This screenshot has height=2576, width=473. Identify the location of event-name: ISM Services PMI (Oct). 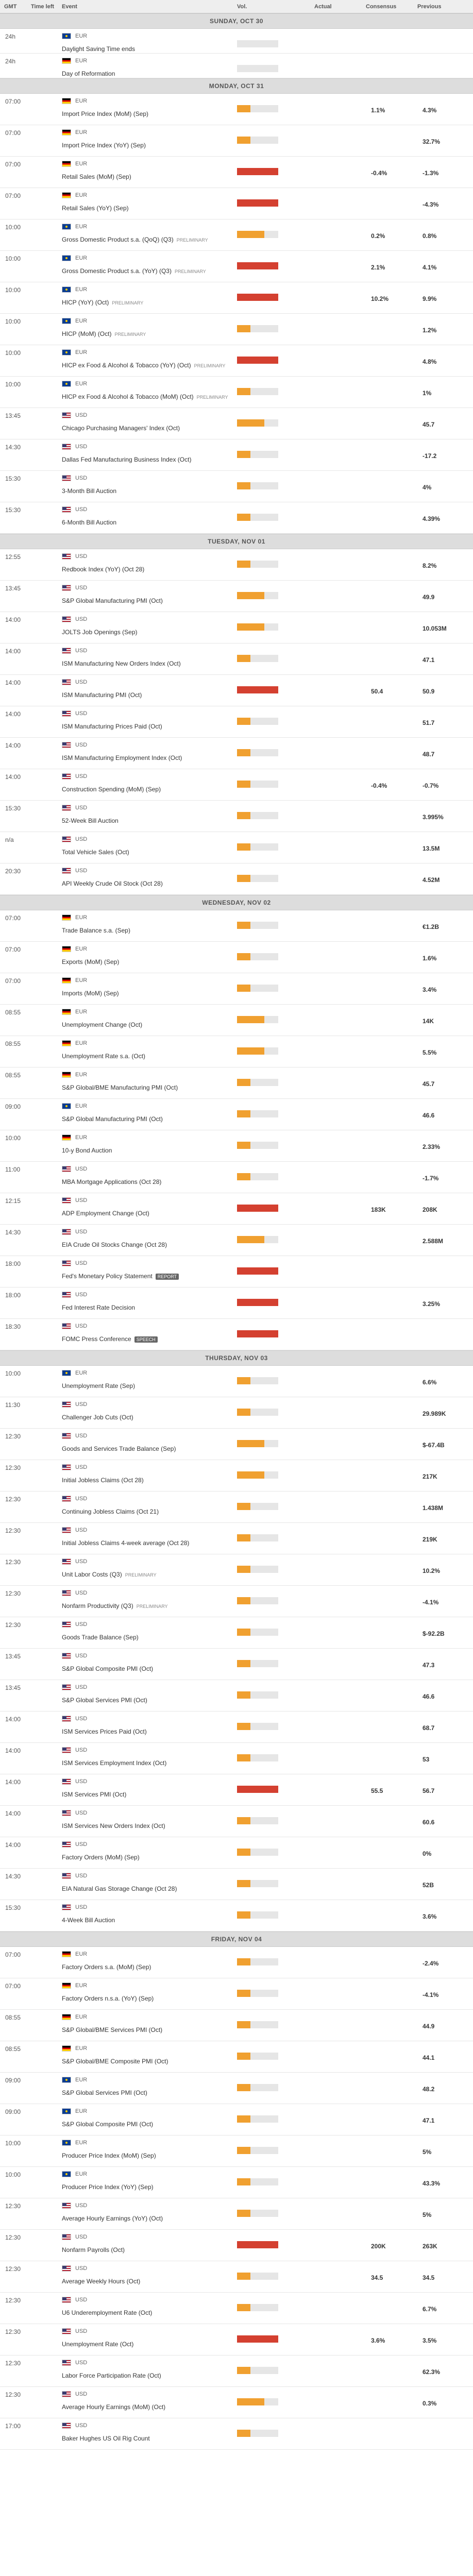
(94, 1794).